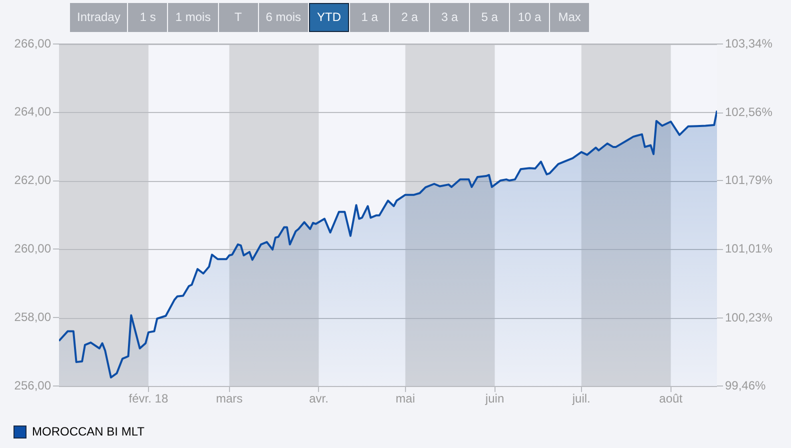 The image size is (791, 448). Describe the element at coordinates (238, 17) in the screenshot. I see `text: T` at that location.